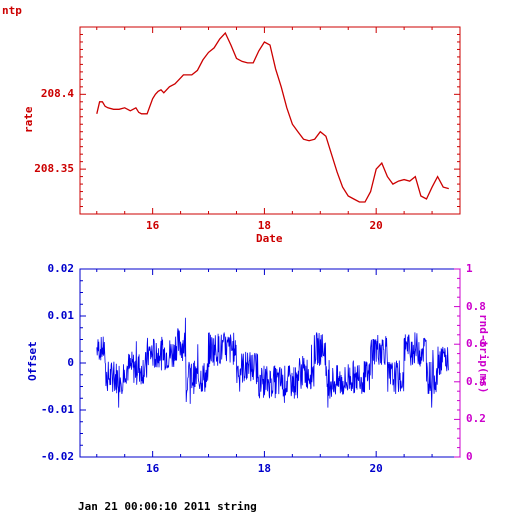 The image size is (512, 513). I want to click on offset-y-tick-label: 0.01, so click(61, 315).